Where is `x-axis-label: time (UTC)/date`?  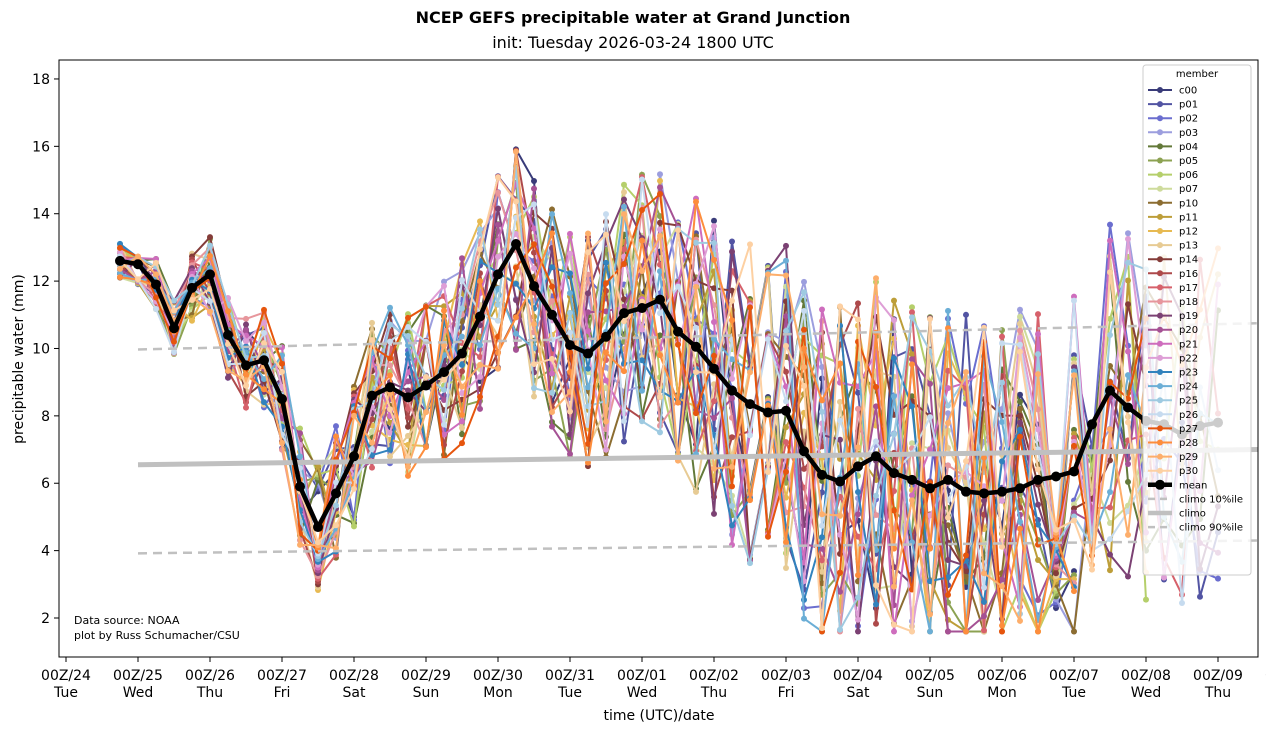 x-axis-label: time (UTC)/date is located at coordinates (658, 716).